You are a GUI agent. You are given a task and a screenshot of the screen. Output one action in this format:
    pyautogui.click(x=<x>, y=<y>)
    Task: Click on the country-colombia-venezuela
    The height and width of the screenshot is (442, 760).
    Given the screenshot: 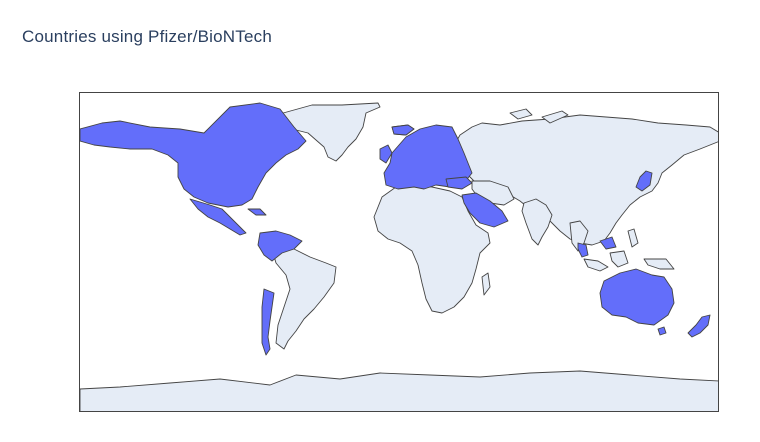 What is the action you would take?
    pyautogui.click(x=280, y=246)
    